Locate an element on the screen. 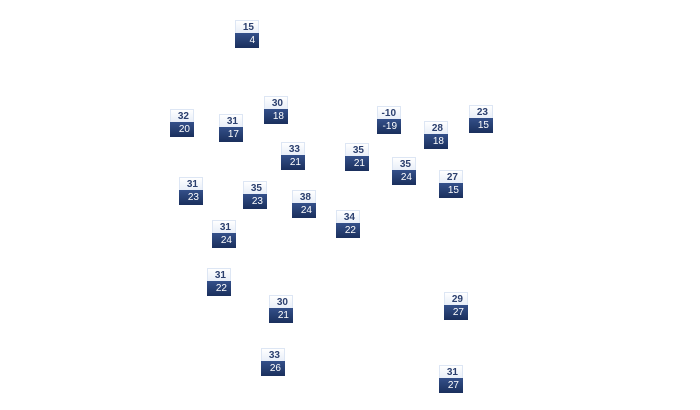  temperature-marker: 31 17 is located at coordinates (231, 128).